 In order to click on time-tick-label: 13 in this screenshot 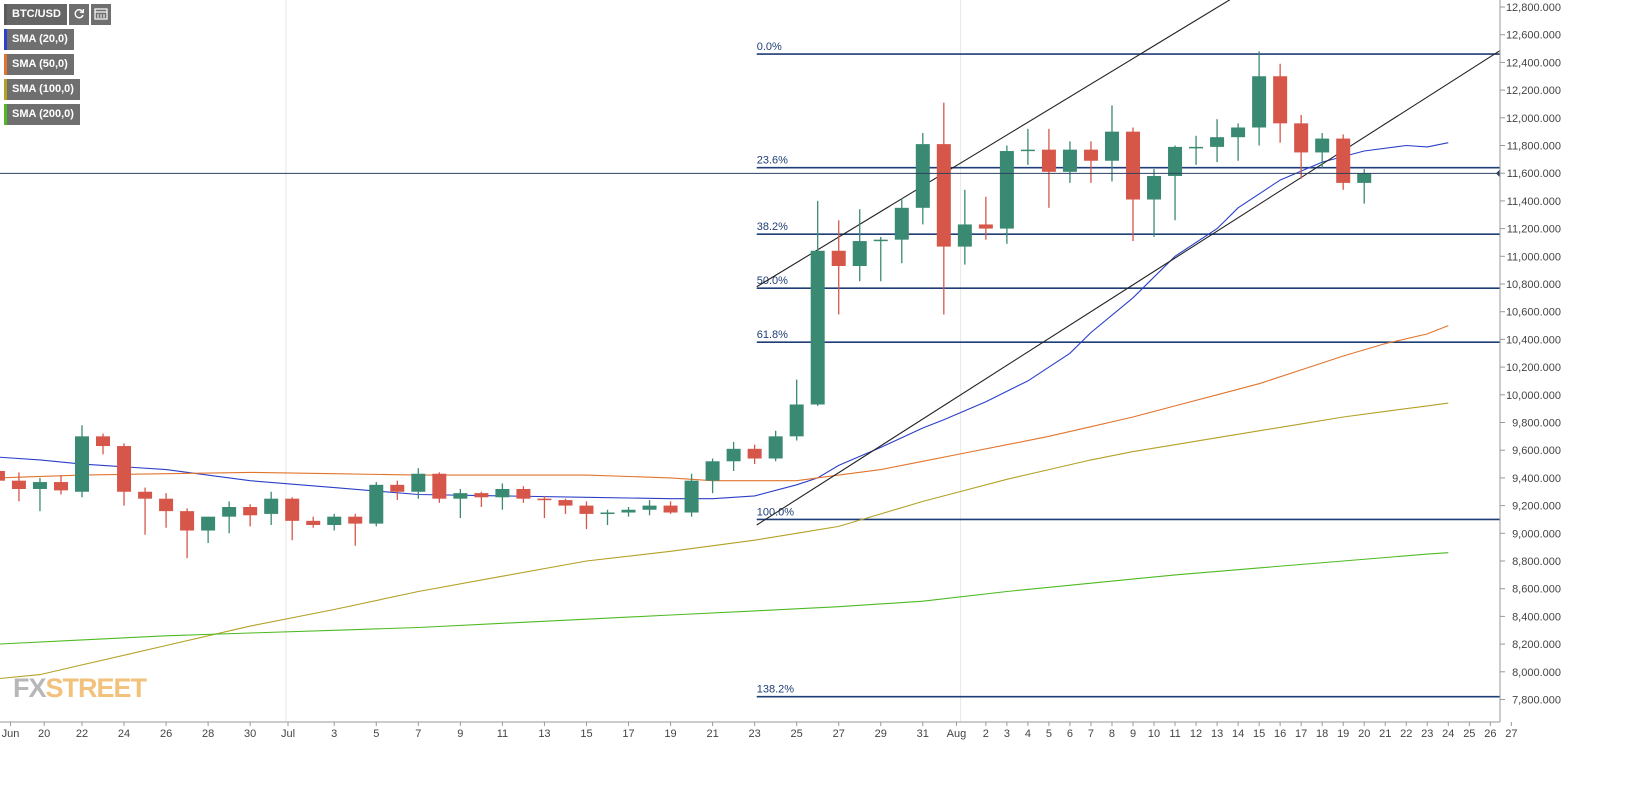, I will do `click(1217, 734)`.